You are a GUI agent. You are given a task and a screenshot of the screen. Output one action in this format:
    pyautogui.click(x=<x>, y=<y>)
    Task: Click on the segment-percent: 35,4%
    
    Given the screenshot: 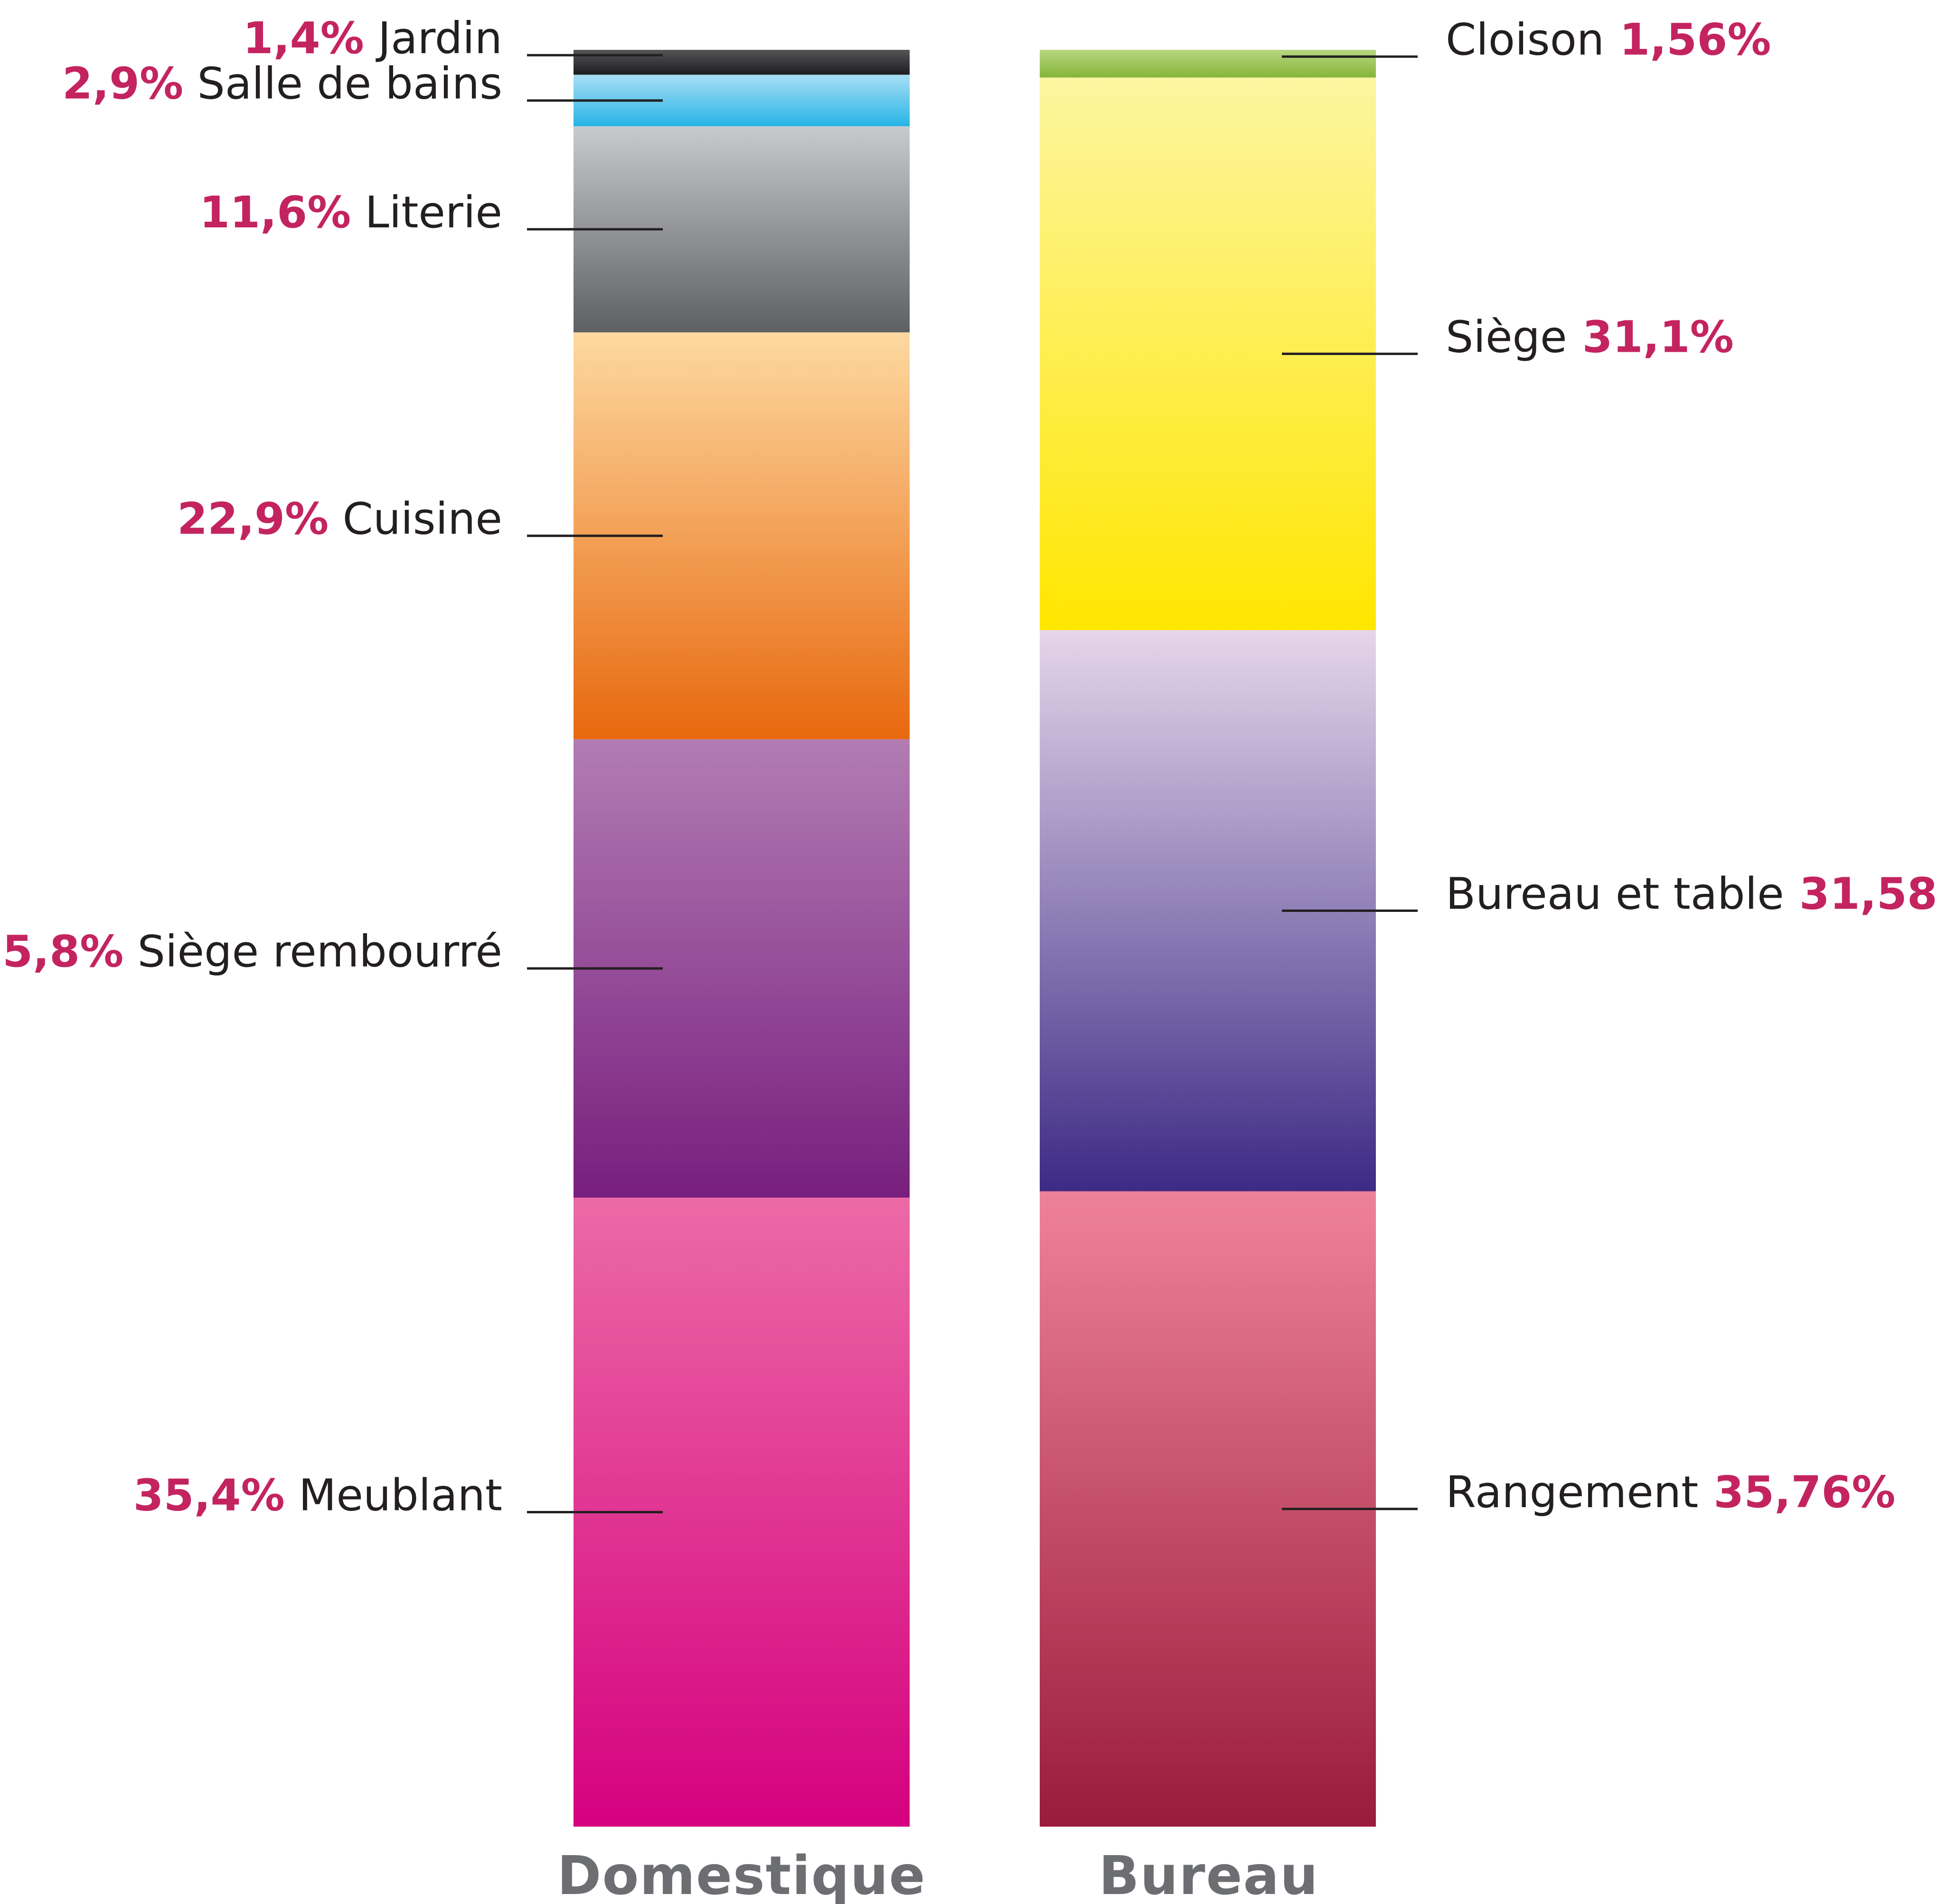 What is the action you would take?
    pyautogui.click(x=209, y=1495)
    